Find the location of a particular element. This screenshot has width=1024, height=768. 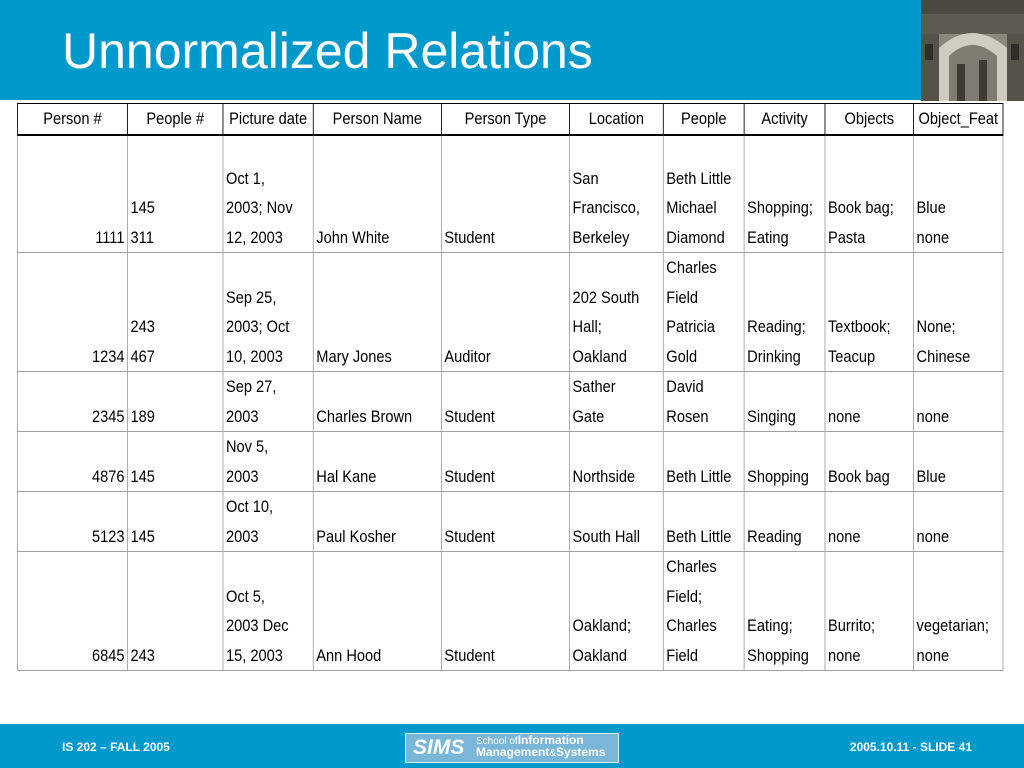

logo-ampersand: & is located at coordinates (553, 753).